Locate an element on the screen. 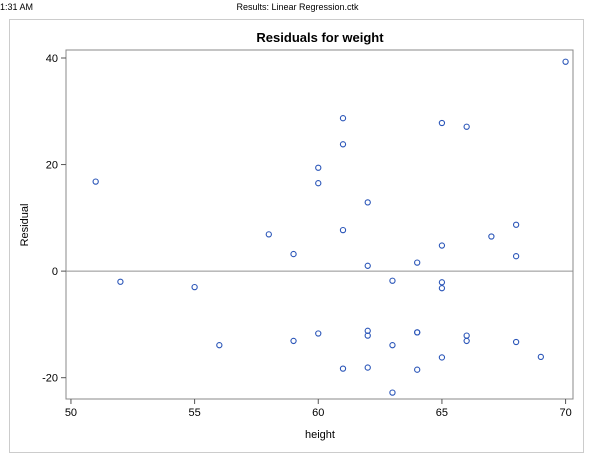 This screenshot has height=468, width=595. x-axis: 50 55 60 65 70 is located at coordinates (318, 409).